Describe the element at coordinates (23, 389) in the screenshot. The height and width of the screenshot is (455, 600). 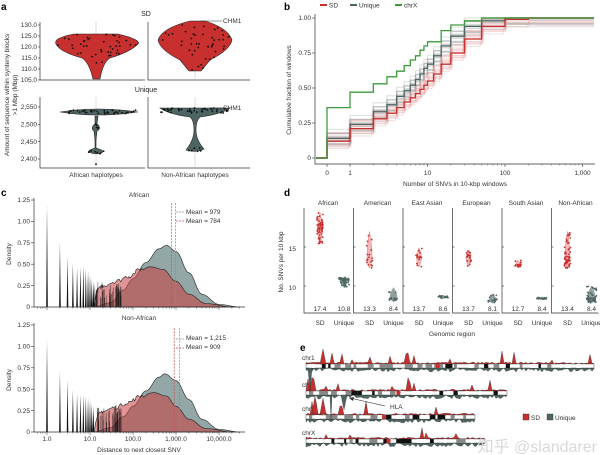
I see `y-tick-label: 0.50` at that location.